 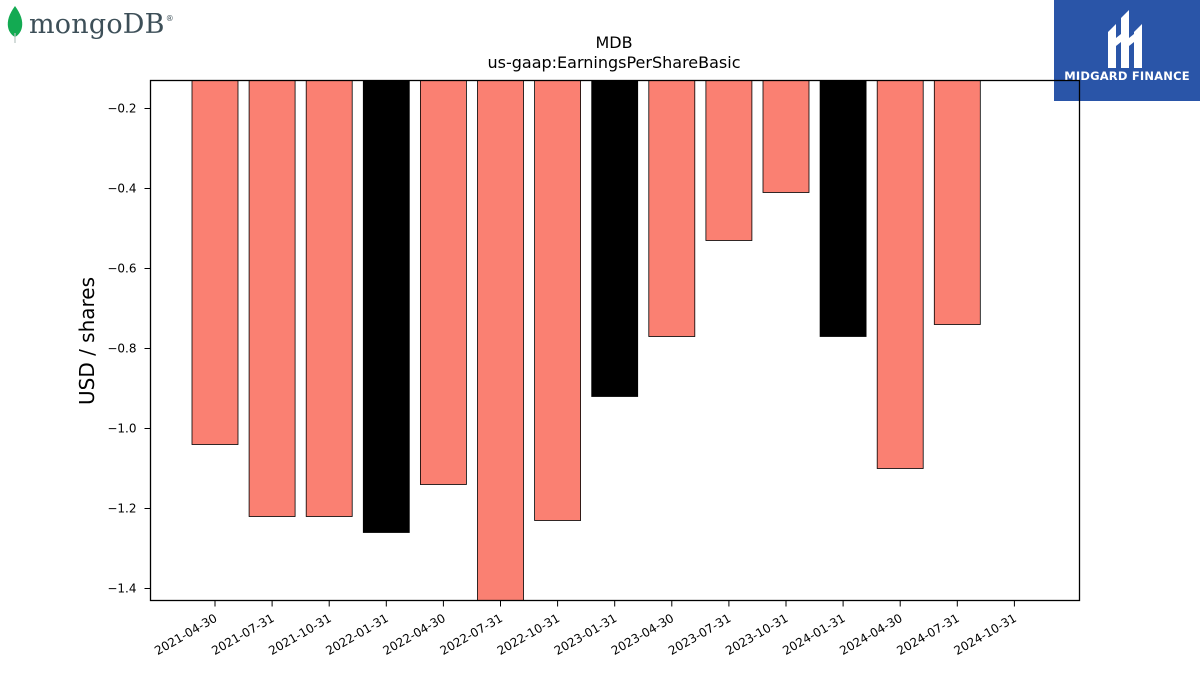 I want to click on chart-subtitle: us-gaap:EarningsPerShareBasic, so click(x=613, y=62).